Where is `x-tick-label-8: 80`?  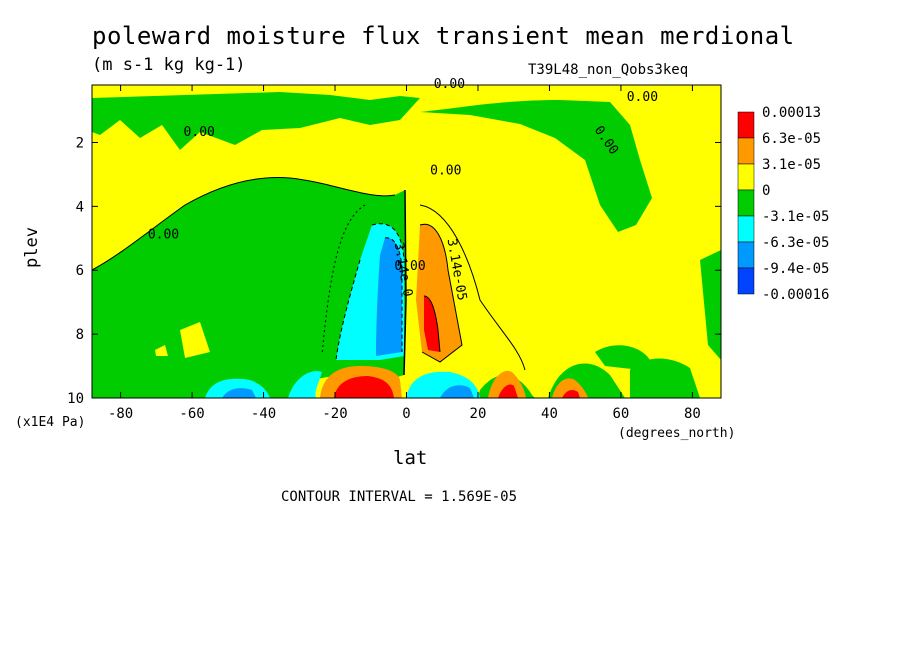 x-tick-label-8: 80 is located at coordinates (692, 414).